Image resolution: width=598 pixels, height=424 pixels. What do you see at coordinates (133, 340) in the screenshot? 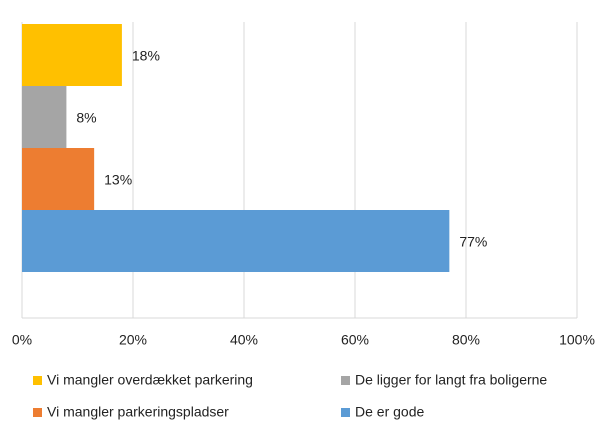
I see `x-tick-label: 20%` at bounding box center [133, 340].